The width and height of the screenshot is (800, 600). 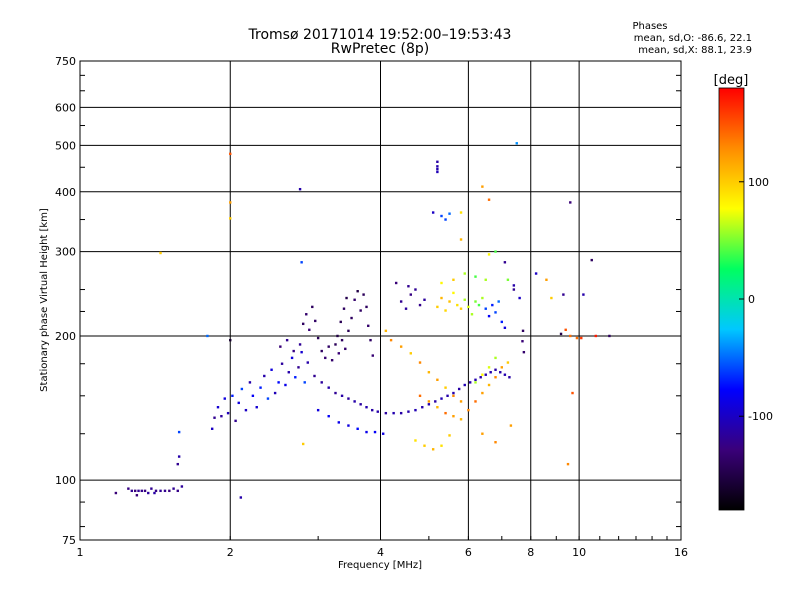 What do you see at coordinates (65, 61) in the screenshot?
I see `y-tick-label: 750` at bounding box center [65, 61].